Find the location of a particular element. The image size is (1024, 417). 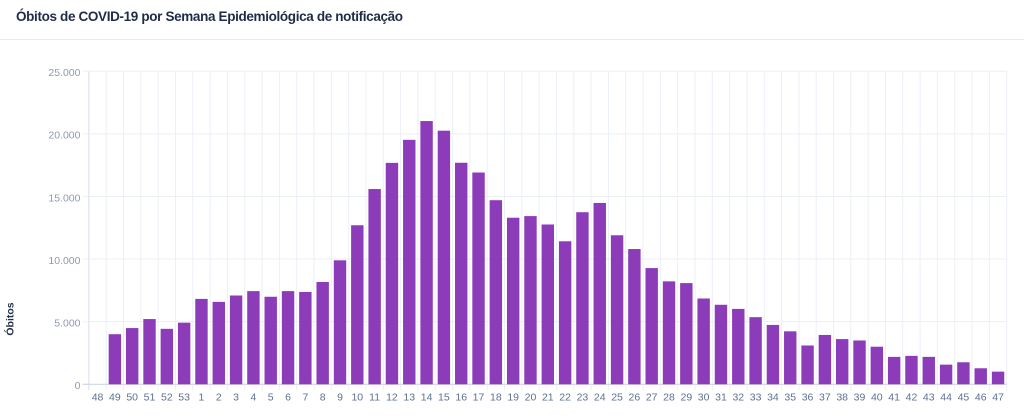

svg-text: 35 is located at coordinates (790, 398).